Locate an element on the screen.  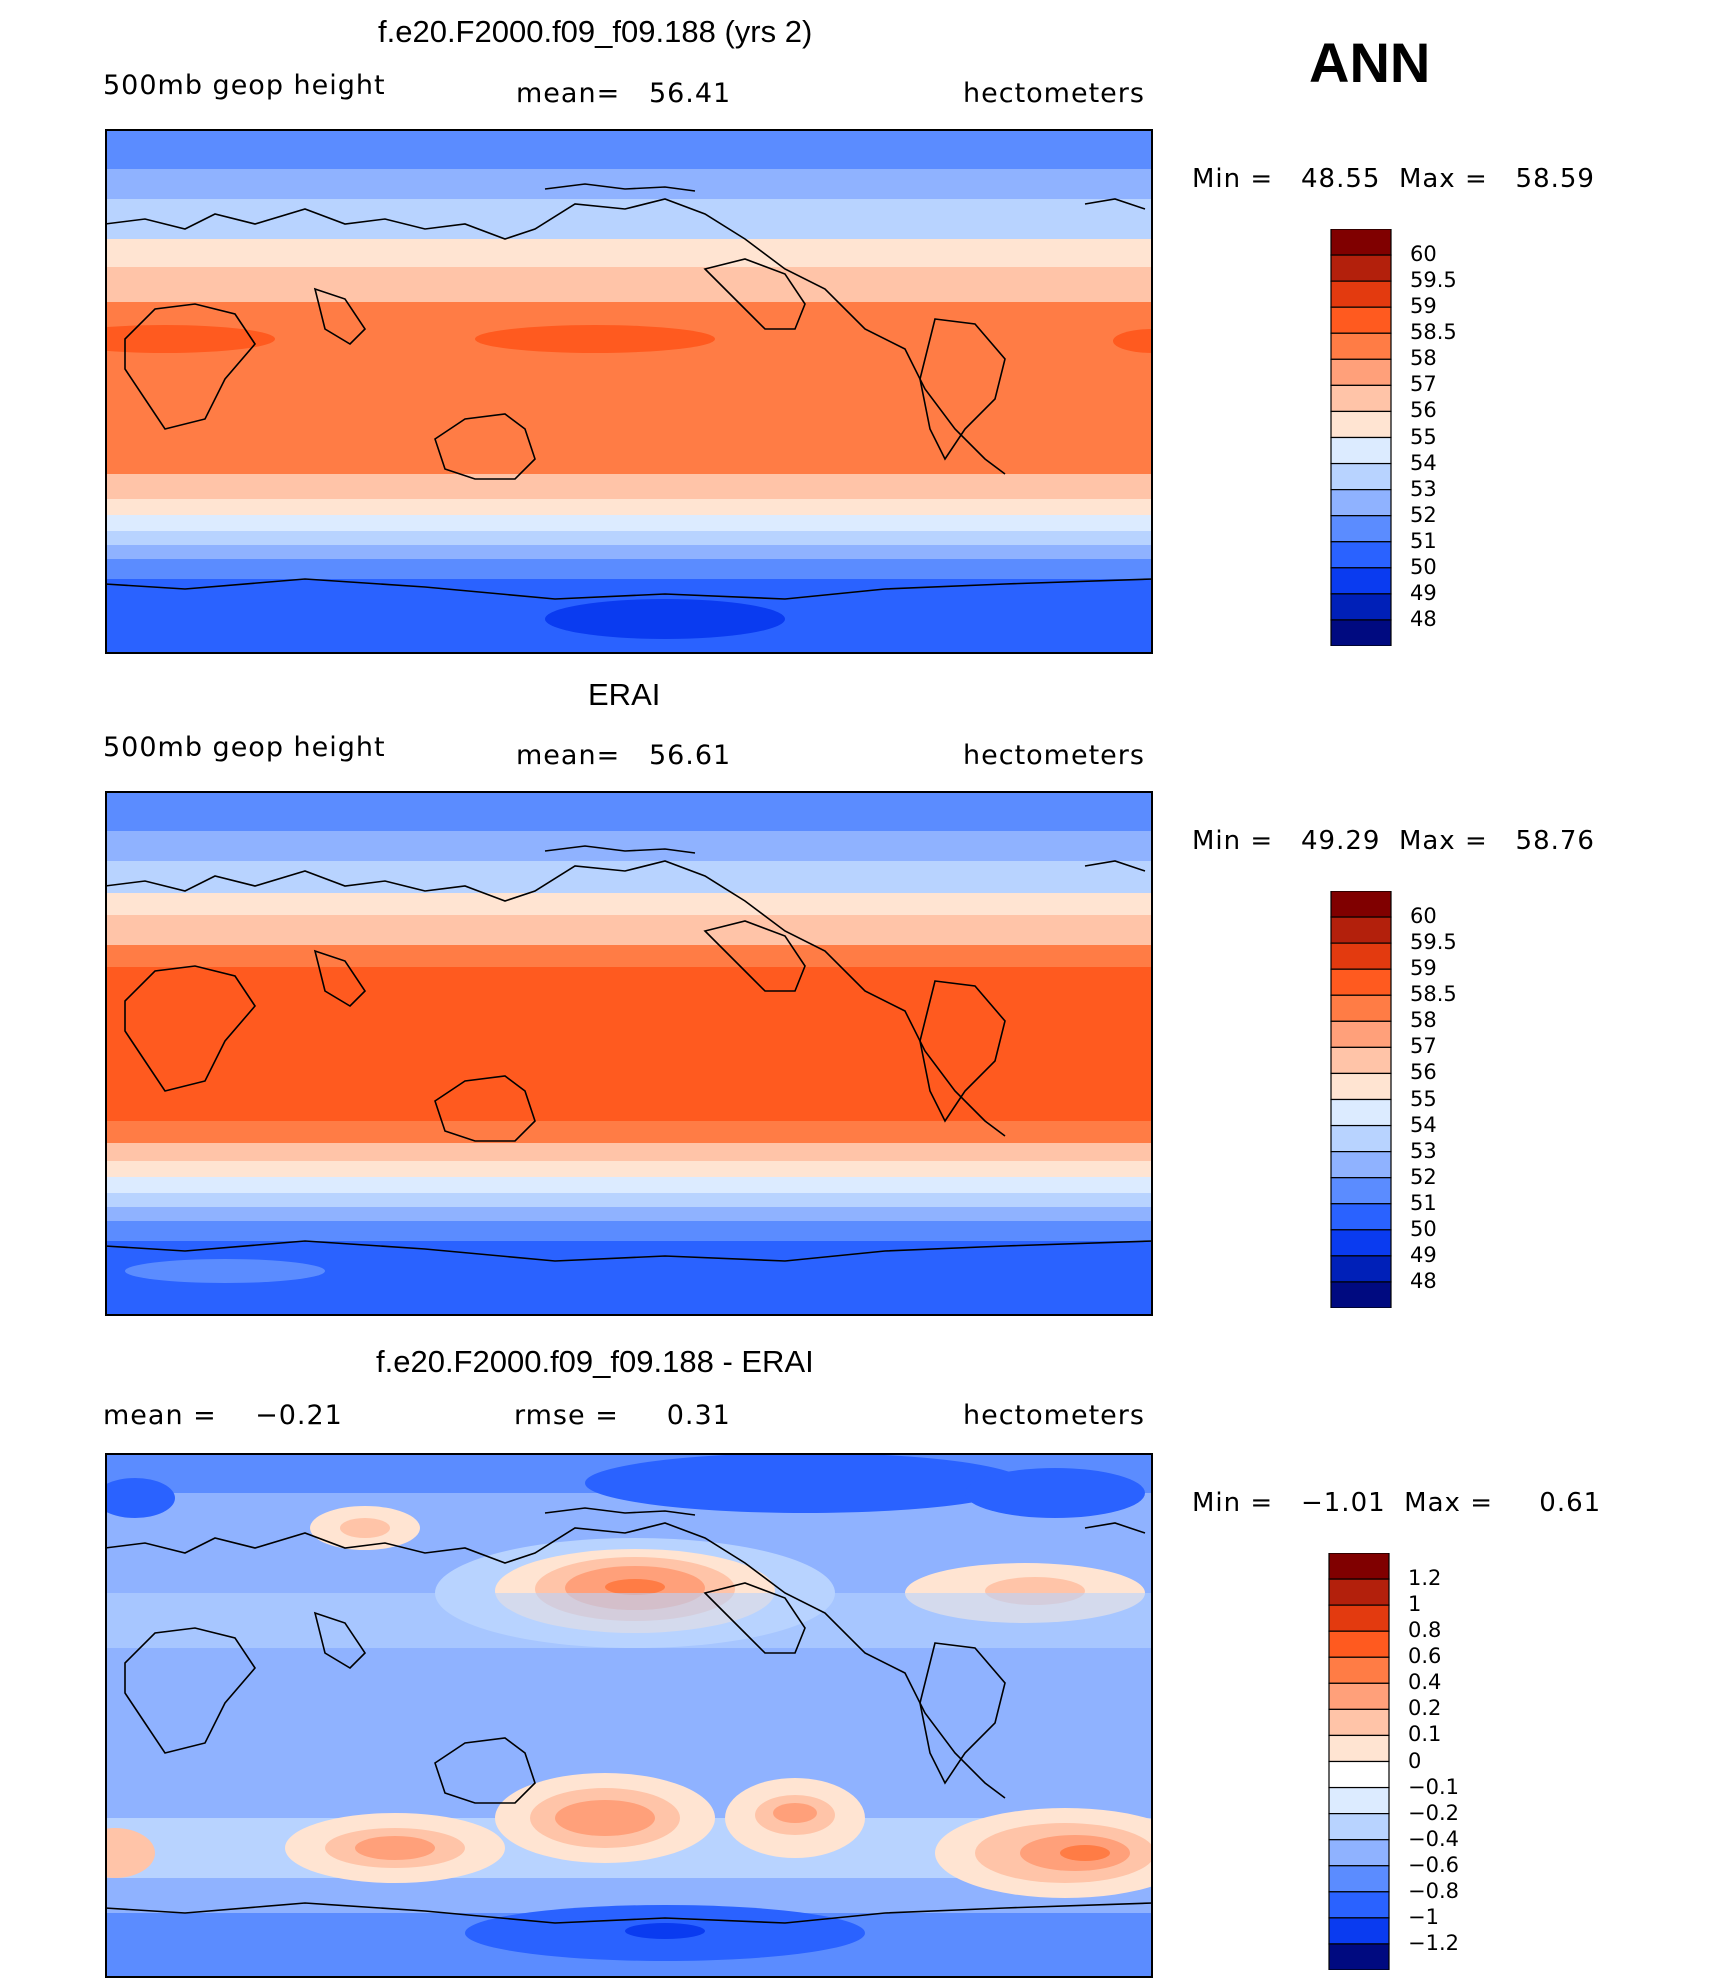
minmax-label: Min = −1.01 Max = 0.61 is located at coordinates (1397, 1503).